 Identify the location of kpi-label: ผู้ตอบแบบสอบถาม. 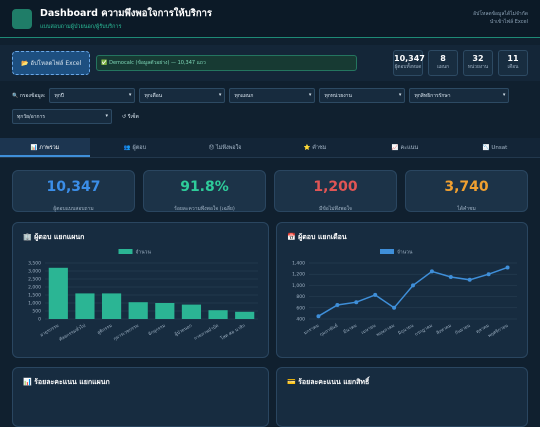
(73, 209).